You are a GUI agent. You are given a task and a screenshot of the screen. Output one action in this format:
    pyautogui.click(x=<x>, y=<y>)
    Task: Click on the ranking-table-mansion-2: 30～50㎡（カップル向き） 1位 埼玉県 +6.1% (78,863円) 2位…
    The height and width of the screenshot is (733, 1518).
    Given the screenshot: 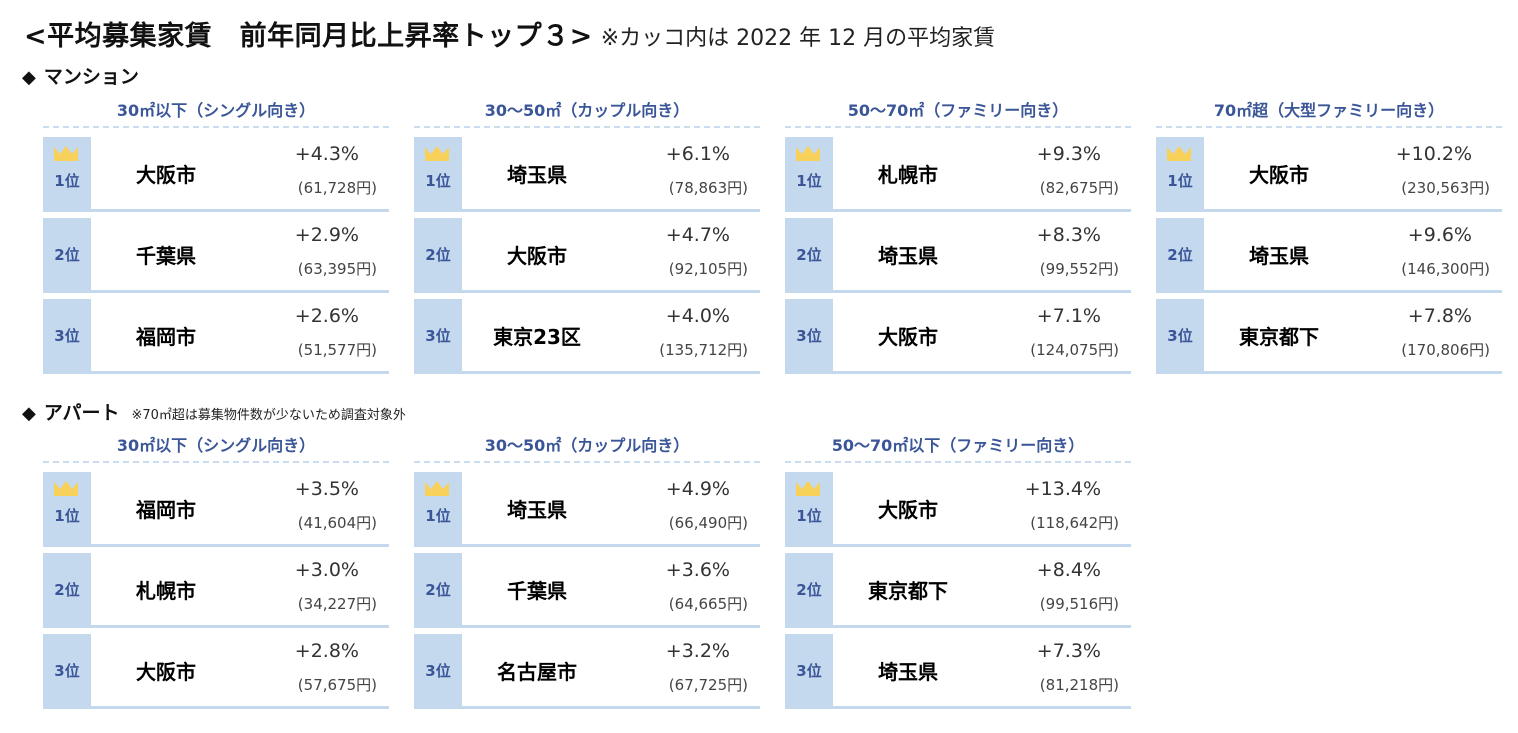 What is the action you would take?
    pyautogui.click(x=587, y=239)
    